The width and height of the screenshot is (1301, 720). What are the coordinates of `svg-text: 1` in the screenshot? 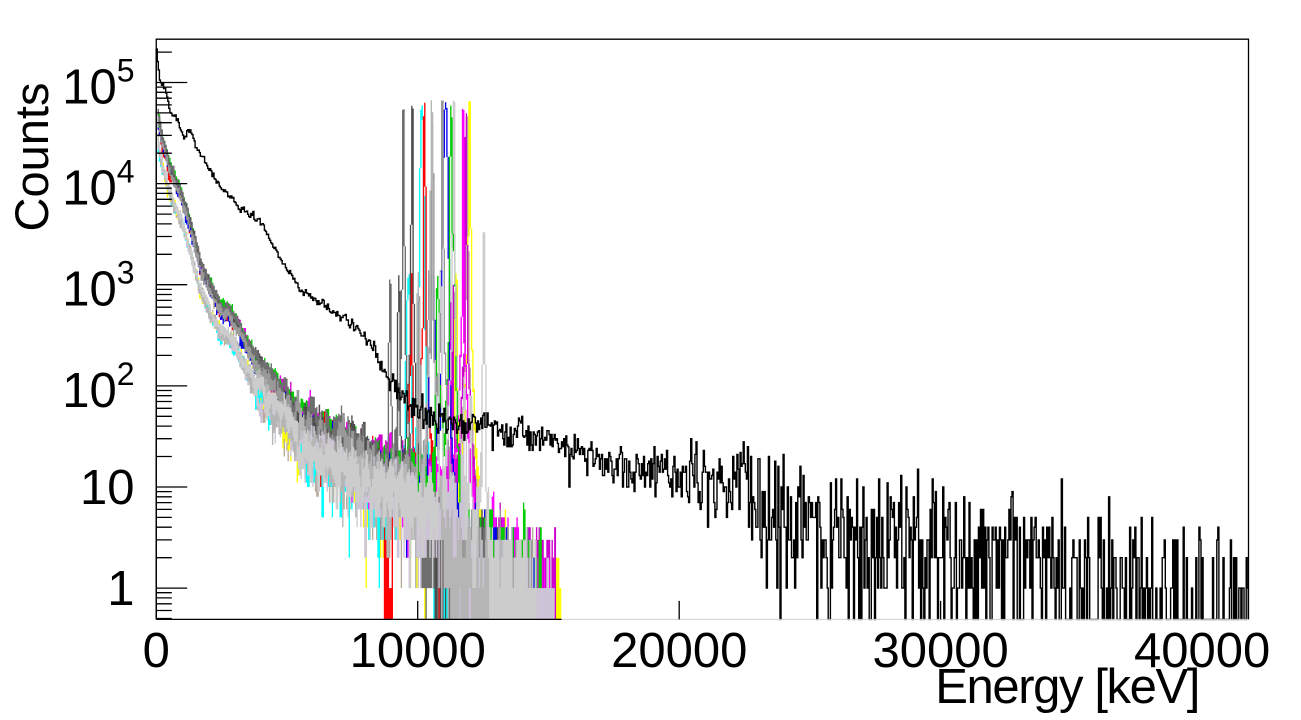 It's located at (120, 589).